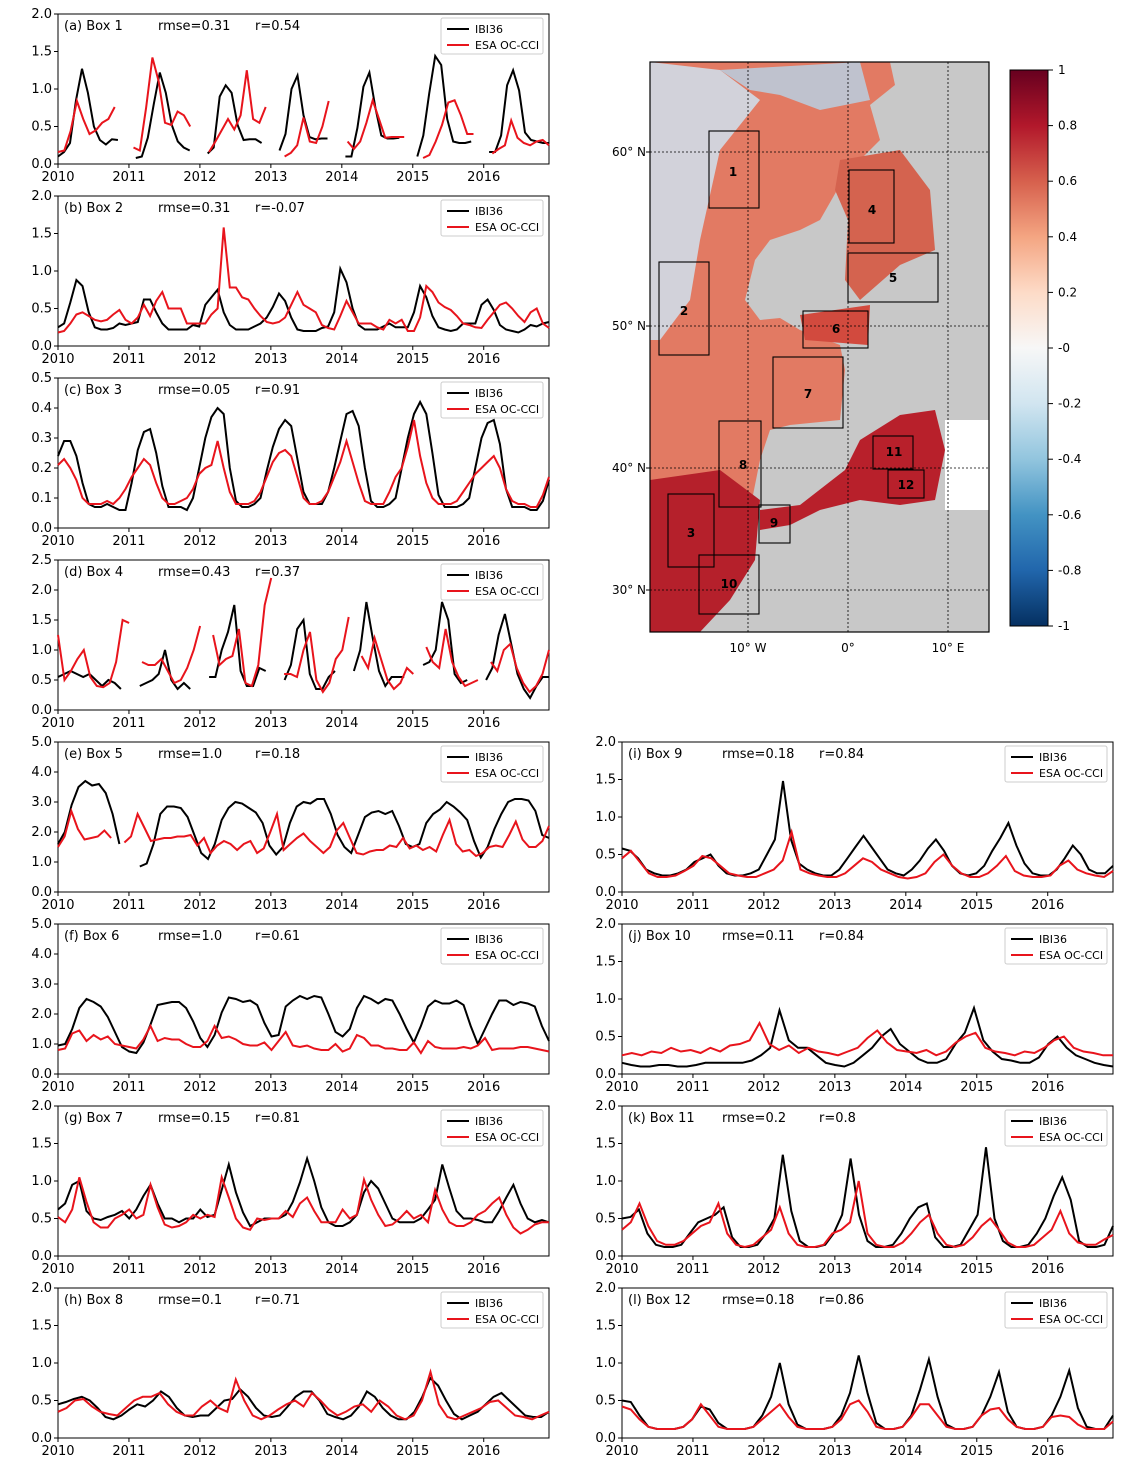 This screenshot has height=1466, width=1124. Describe the element at coordinates (93, 754) in the screenshot. I see `panel-title: (e) Box 5` at that location.